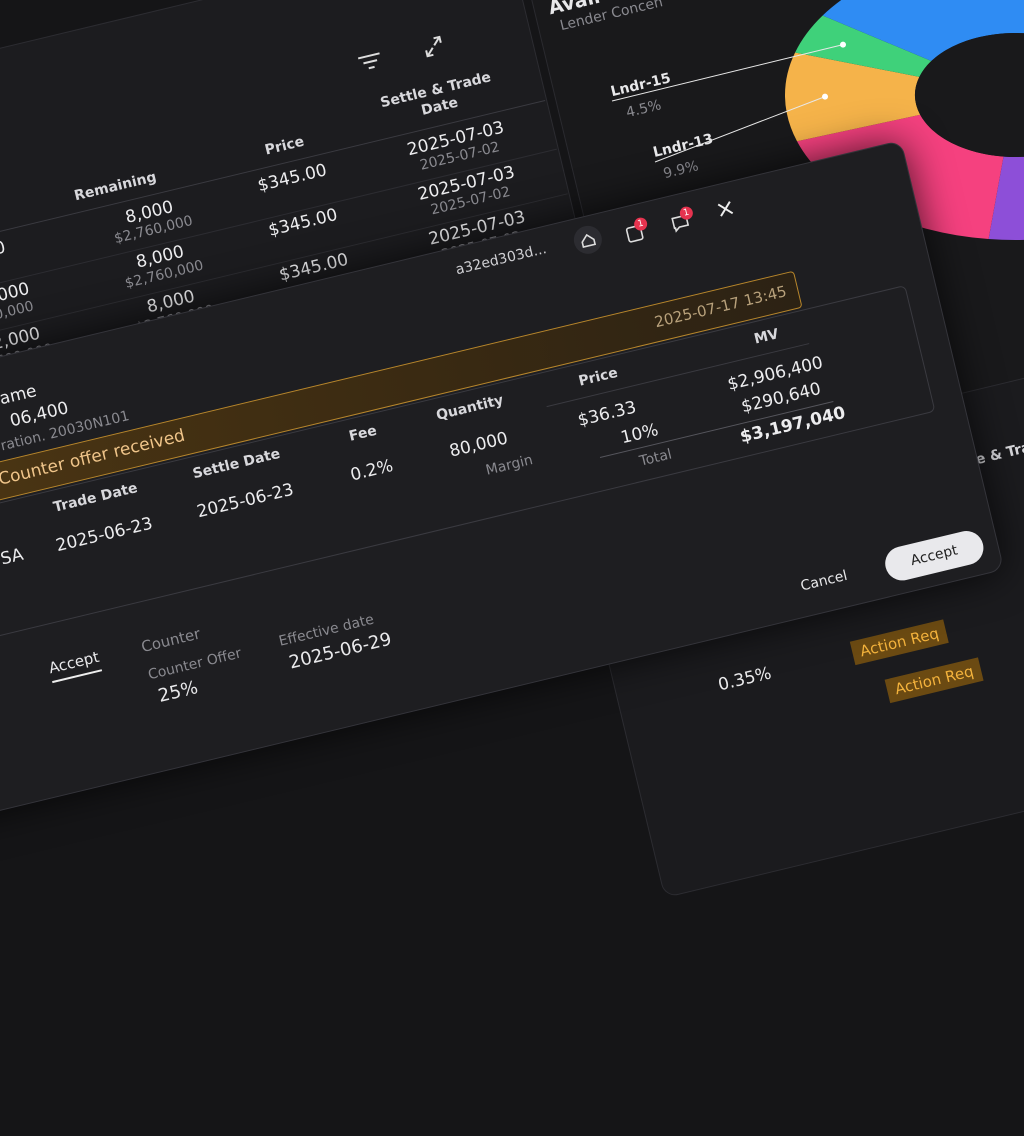 This screenshot has width=1024, height=1136. What do you see at coordinates (681, 220) in the screenshot?
I see `chat-icon` at bounding box center [681, 220].